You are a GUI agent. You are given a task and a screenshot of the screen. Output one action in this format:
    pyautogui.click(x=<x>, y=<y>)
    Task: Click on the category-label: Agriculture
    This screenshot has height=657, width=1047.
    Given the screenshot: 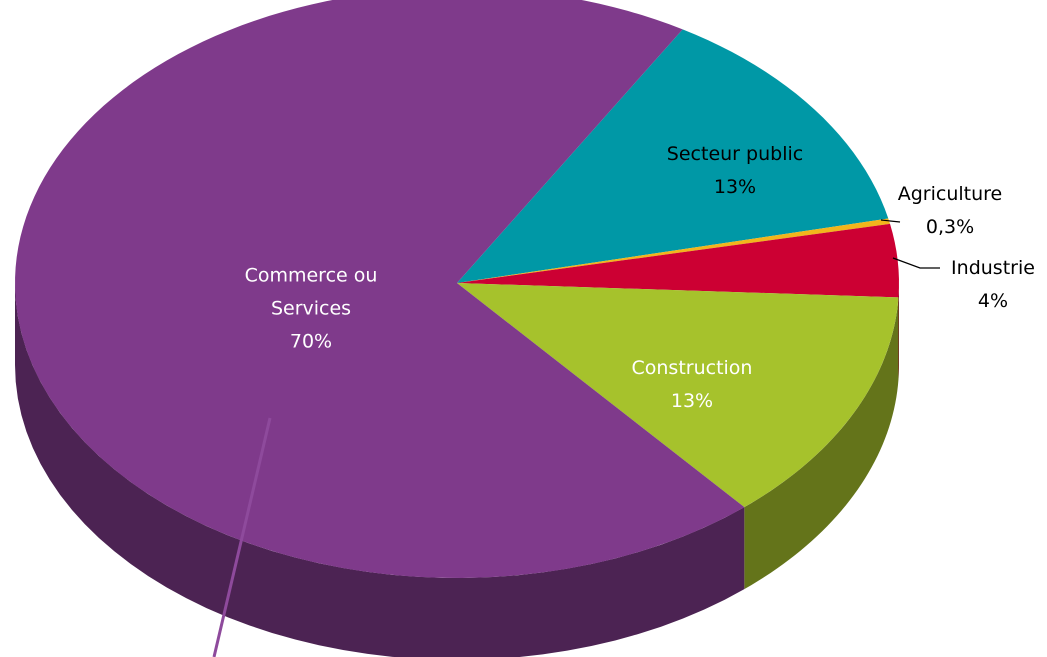 What is the action you would take?
    pyautogui.click(x=950, y=194)
    